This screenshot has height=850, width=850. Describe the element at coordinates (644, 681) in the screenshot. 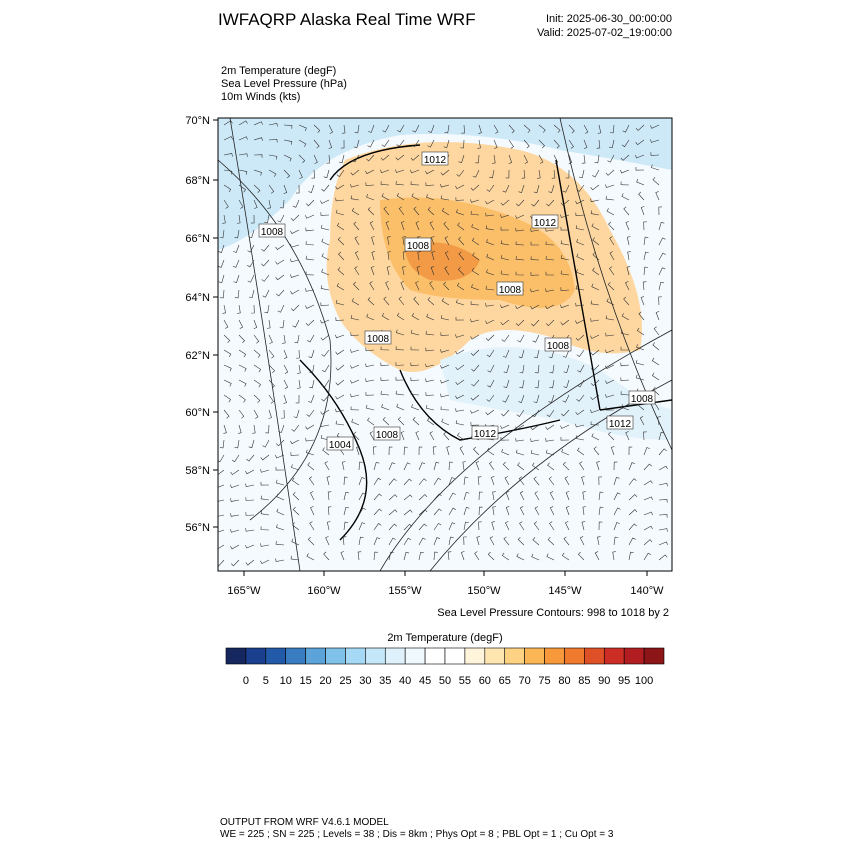

I see `colorbar-label: 100` at that location.